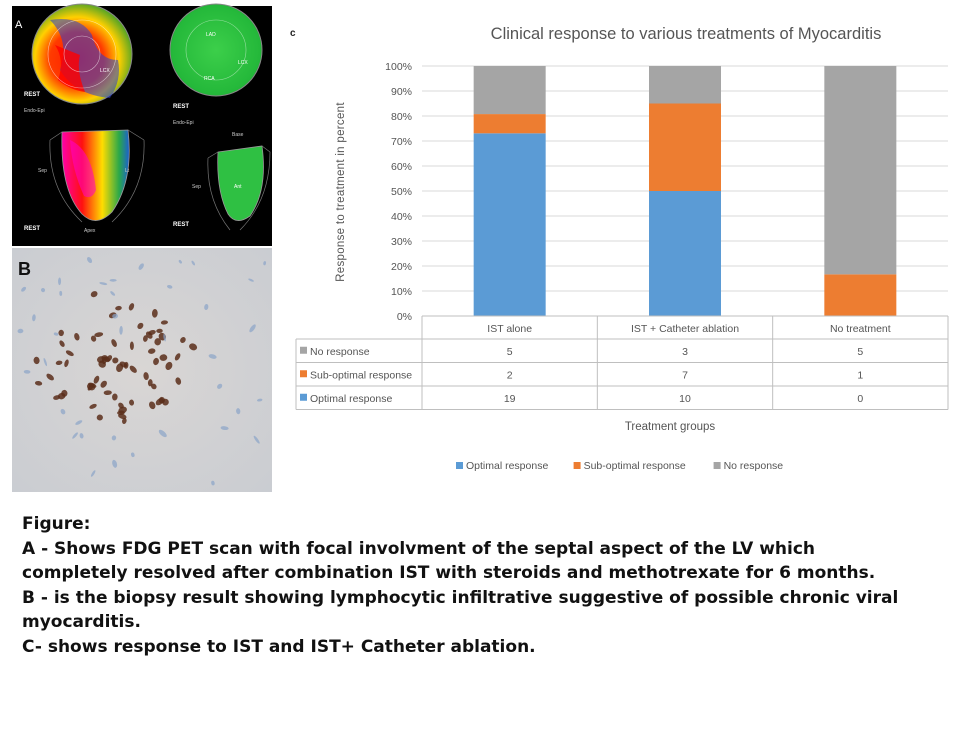 Image resolution: width=966 pixels, height=729 pixels. Describe the element at coordinates (401, 92) in the screenshot. I see `y-tick-label: 90%` at that location.